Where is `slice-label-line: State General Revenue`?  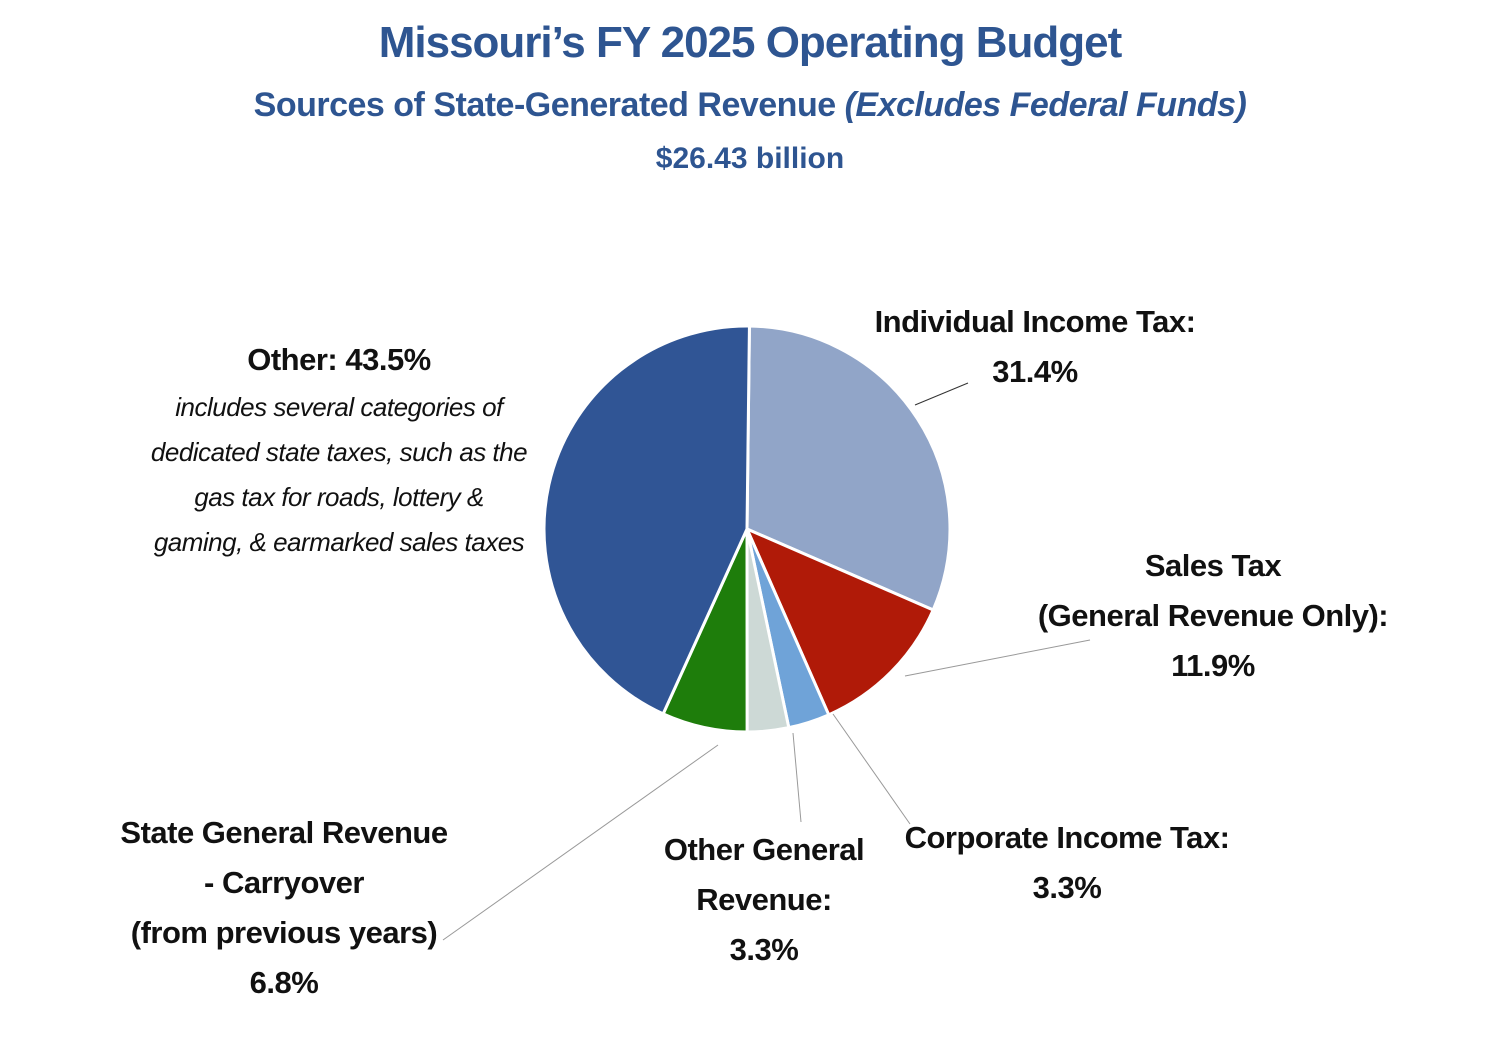
slice-label-line: State General Revenue is located at coordinates (283, 832).